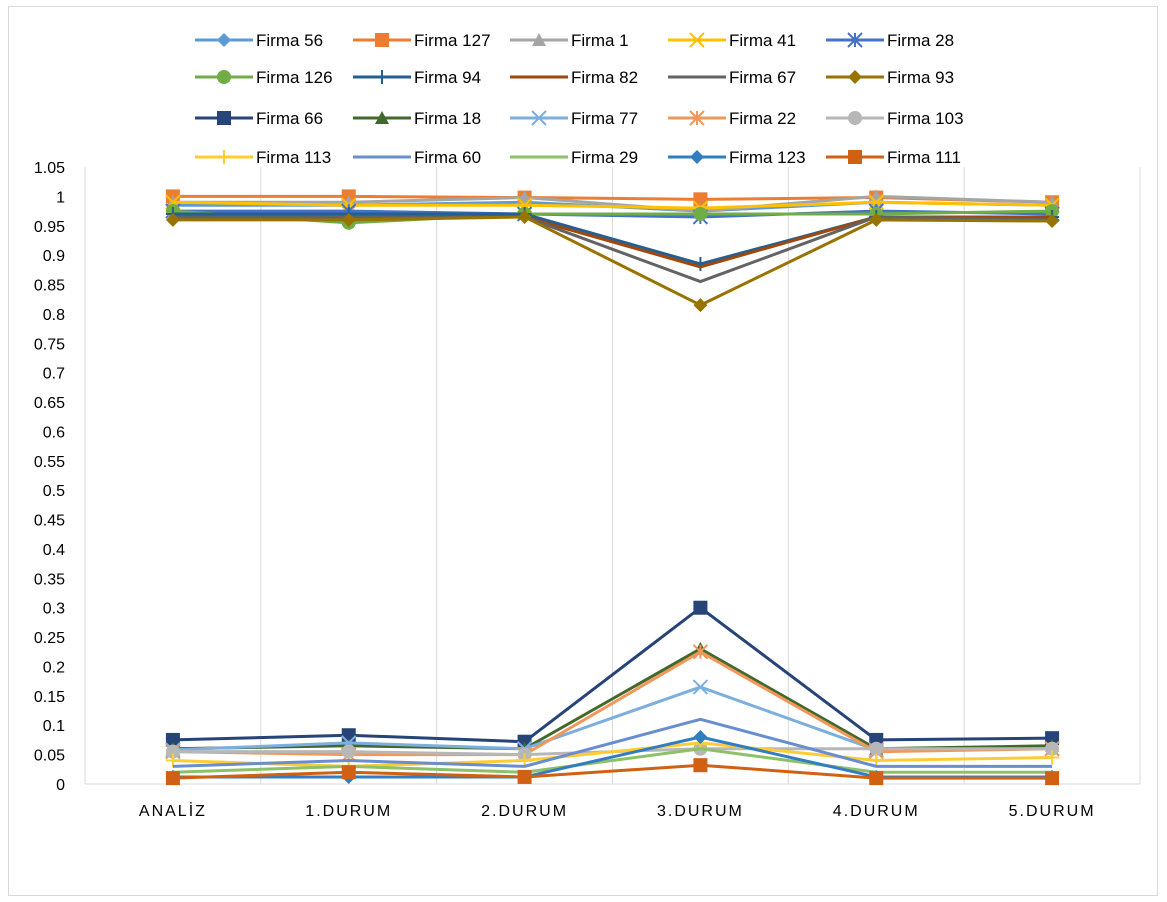 The height and width of the screenshot is (902, 1167). I want to click on legend-label: Firma 29, so click(604, 157).